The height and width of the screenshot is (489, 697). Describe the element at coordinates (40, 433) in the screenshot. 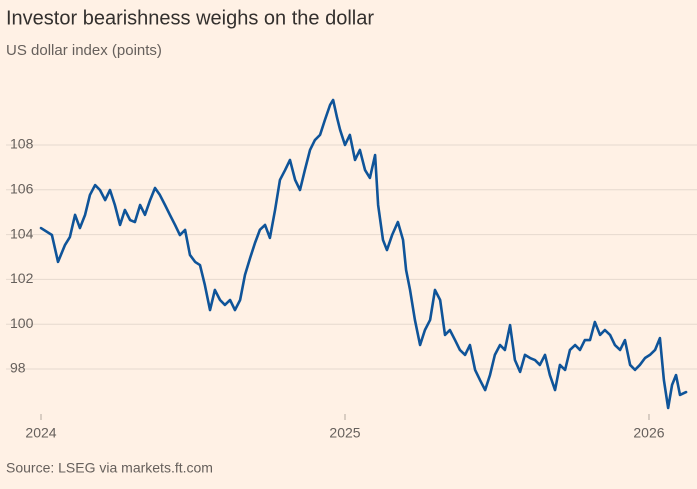

I see `x-tick-label: 2024` at that location.